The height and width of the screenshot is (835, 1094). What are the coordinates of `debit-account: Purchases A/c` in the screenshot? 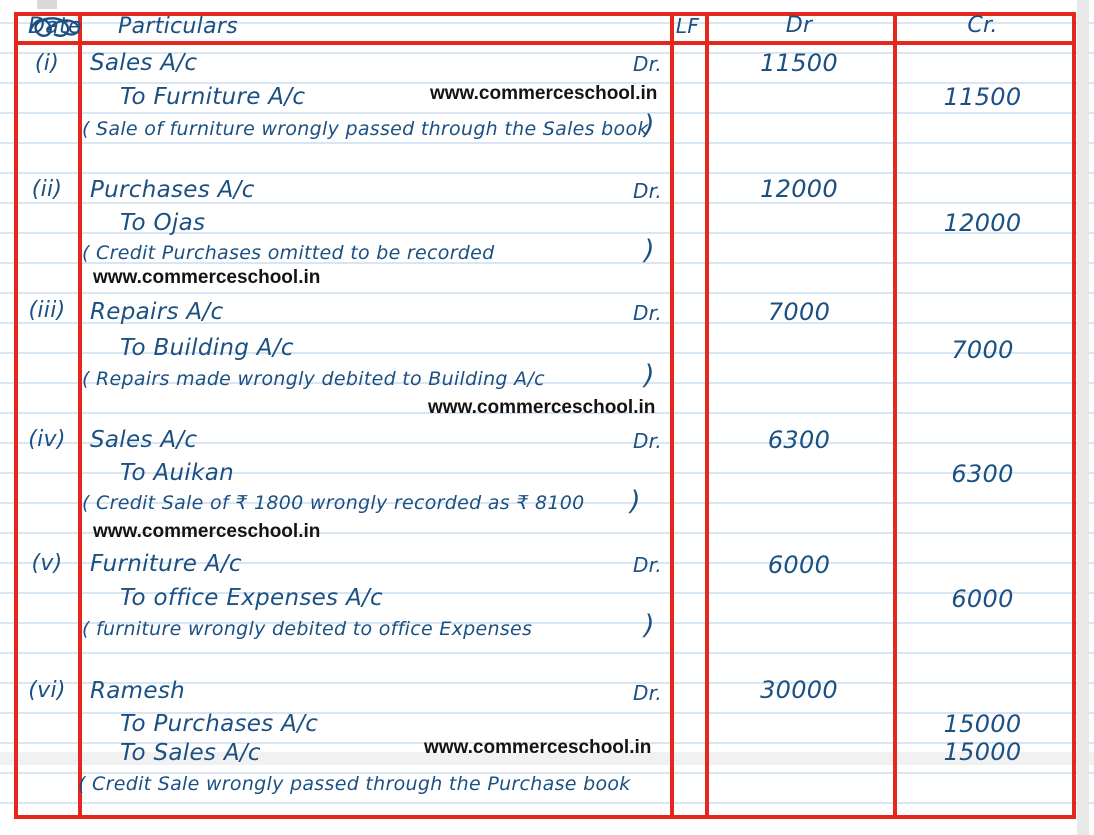 It's located at (172, 190).